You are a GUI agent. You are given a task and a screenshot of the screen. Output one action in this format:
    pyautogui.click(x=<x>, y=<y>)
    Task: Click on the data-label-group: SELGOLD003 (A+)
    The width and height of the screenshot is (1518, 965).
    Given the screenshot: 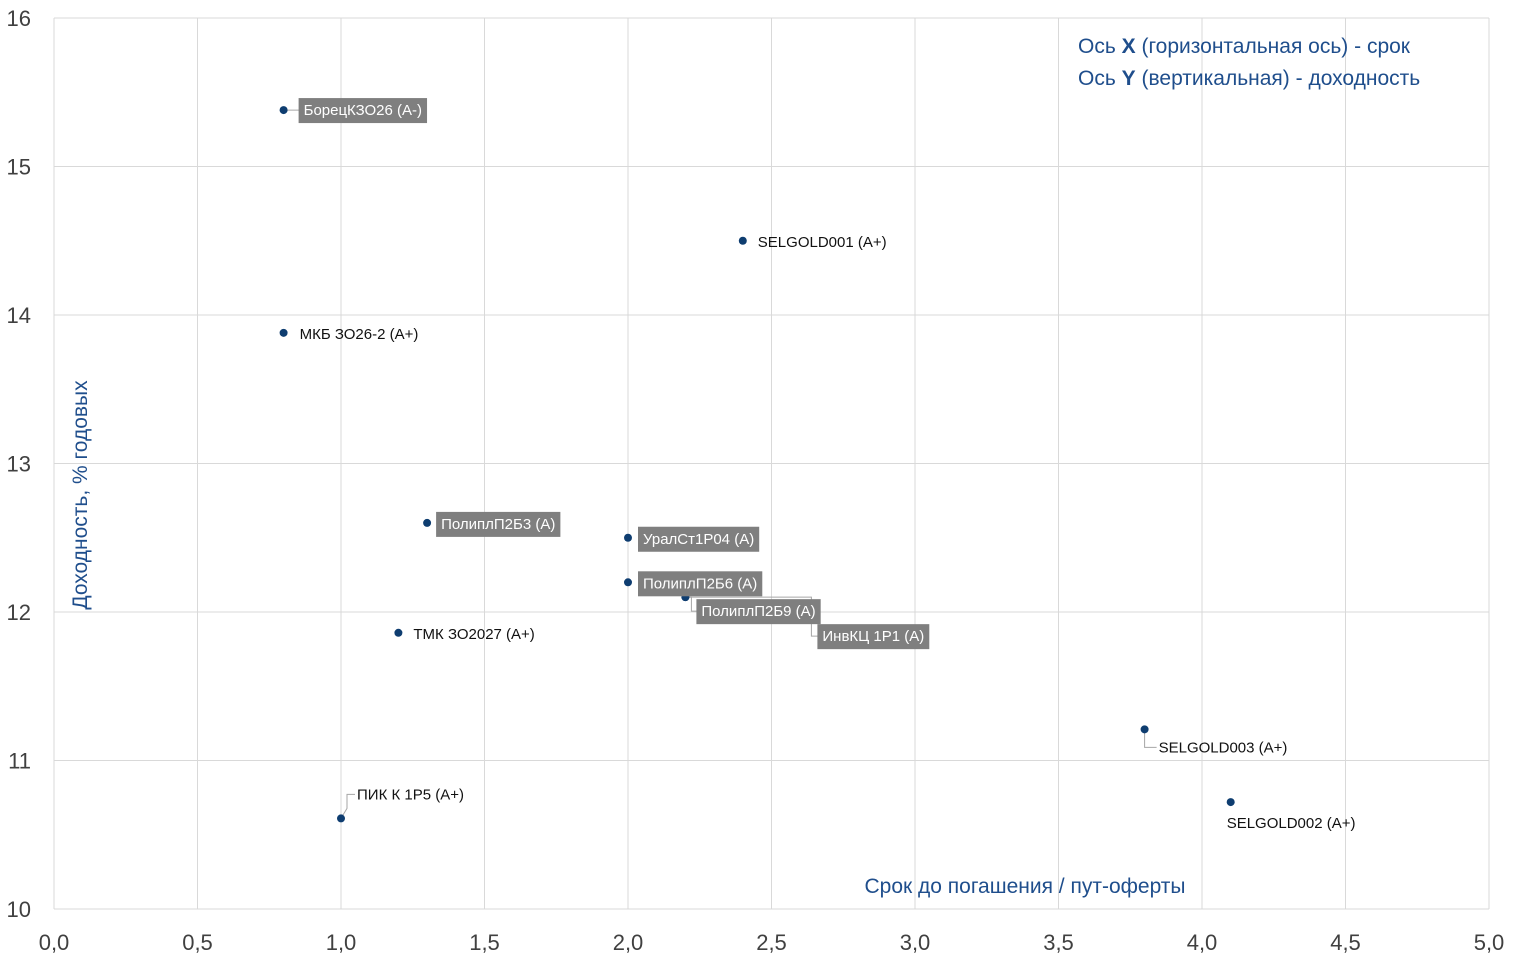 What is the action you would take?
    pyautogui.click(x=1223, y=747)
    